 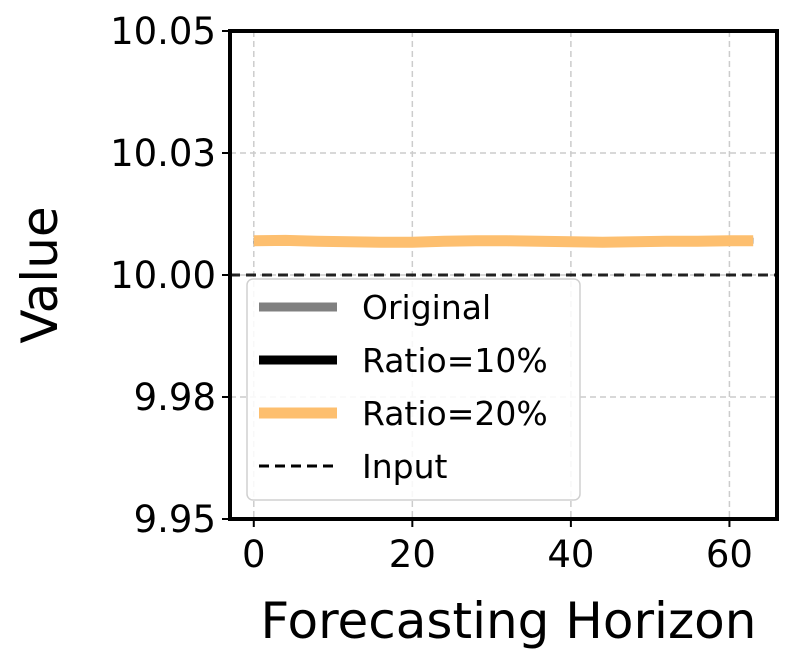 What do you see at coordinates (175, 397) in the screenshot?
I see `y-tick-label: 9.98` at bounding box center [175, 397].